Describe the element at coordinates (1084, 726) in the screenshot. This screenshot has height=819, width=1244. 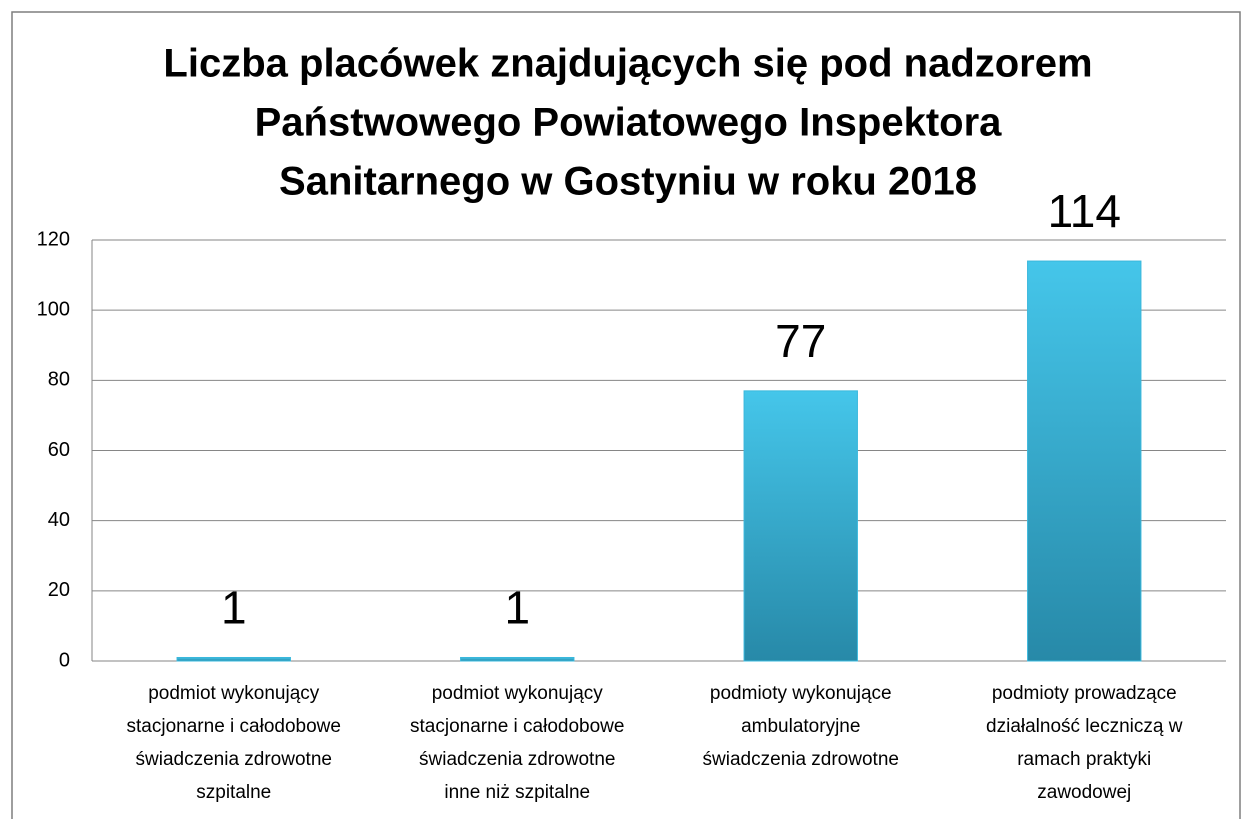
I see `x-tick-label: działalność leczniczą w` at that location.